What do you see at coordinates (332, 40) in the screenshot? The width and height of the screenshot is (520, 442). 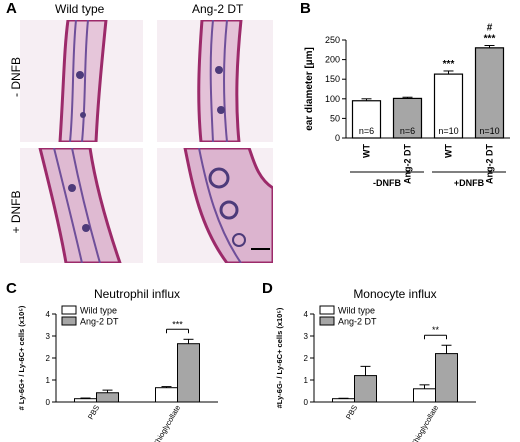 I see `y-tick-label: 250` at bounding box center [332, 40].